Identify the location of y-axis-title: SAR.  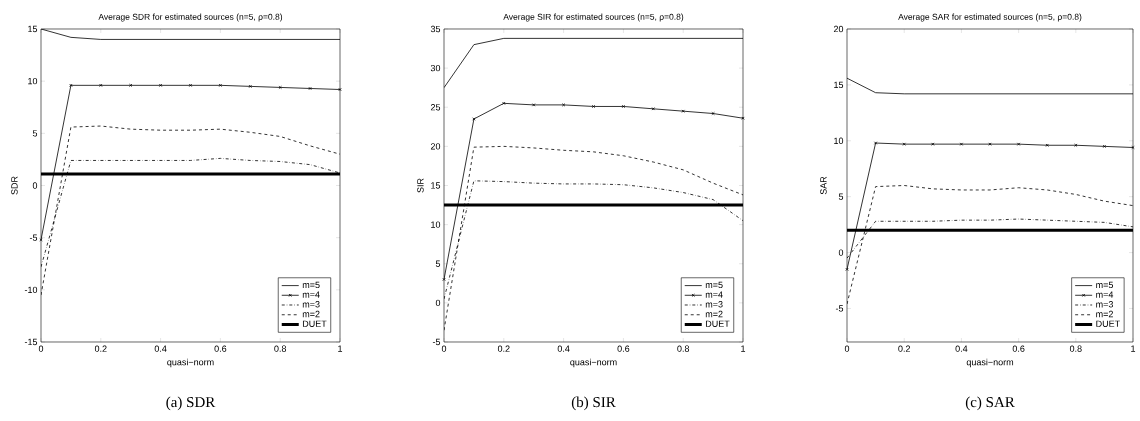
(823, 185).